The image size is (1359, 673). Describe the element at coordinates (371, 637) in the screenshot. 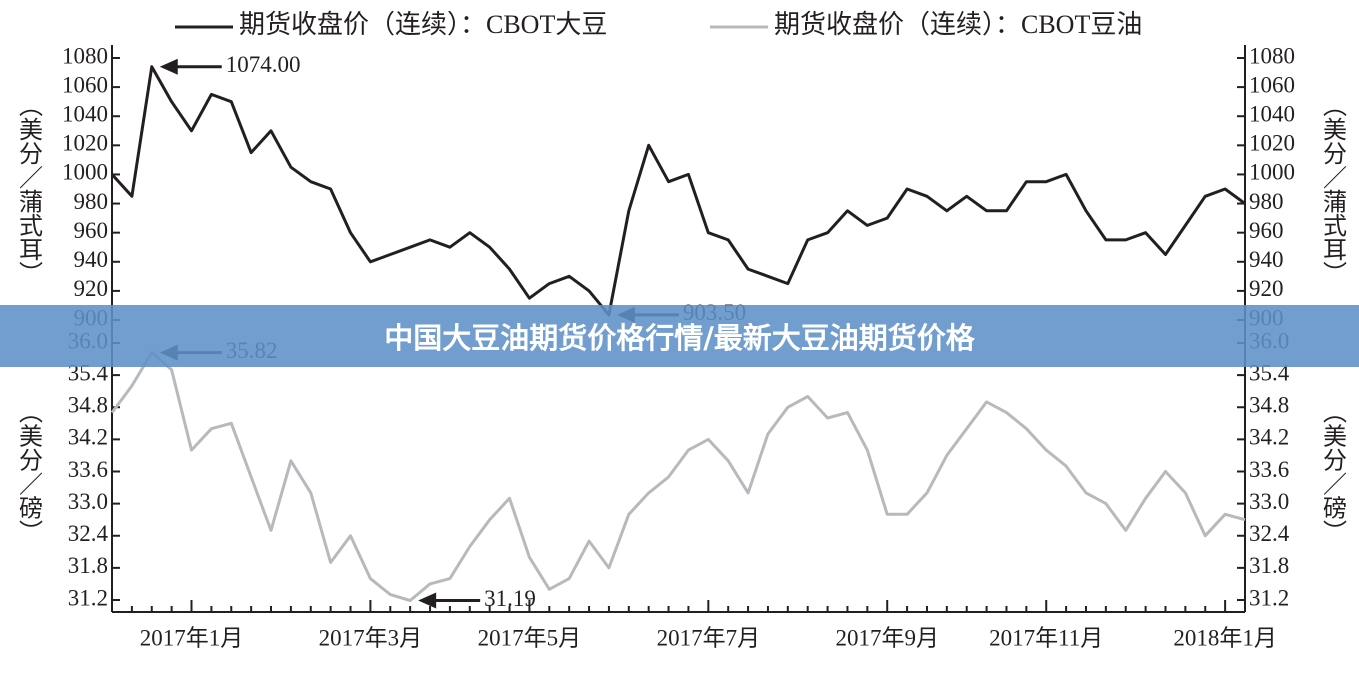

I see `x-tick-label: 2017年3月` at that location.